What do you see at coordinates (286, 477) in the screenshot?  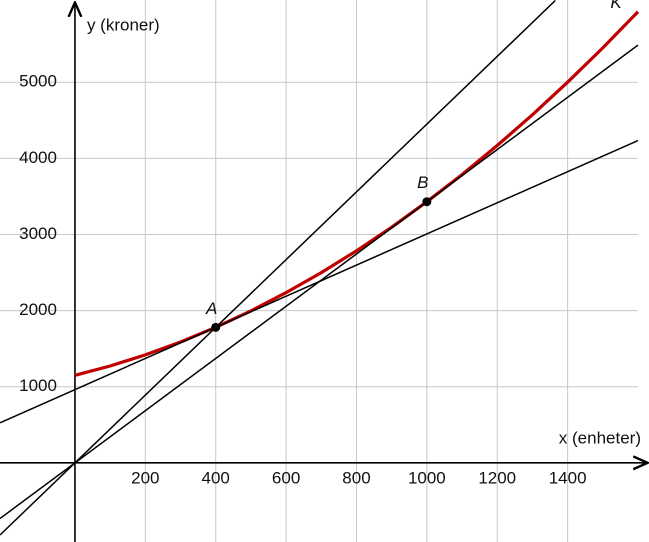 I see `x-tick-label: 600` at bounding box center [286, 477].